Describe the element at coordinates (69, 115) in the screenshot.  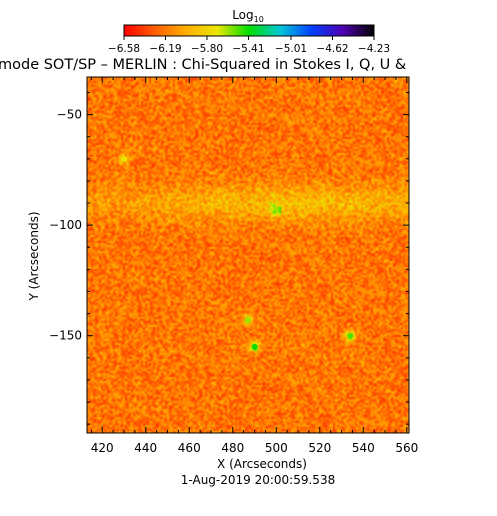
I see `y-tick-label: −50` at that location.